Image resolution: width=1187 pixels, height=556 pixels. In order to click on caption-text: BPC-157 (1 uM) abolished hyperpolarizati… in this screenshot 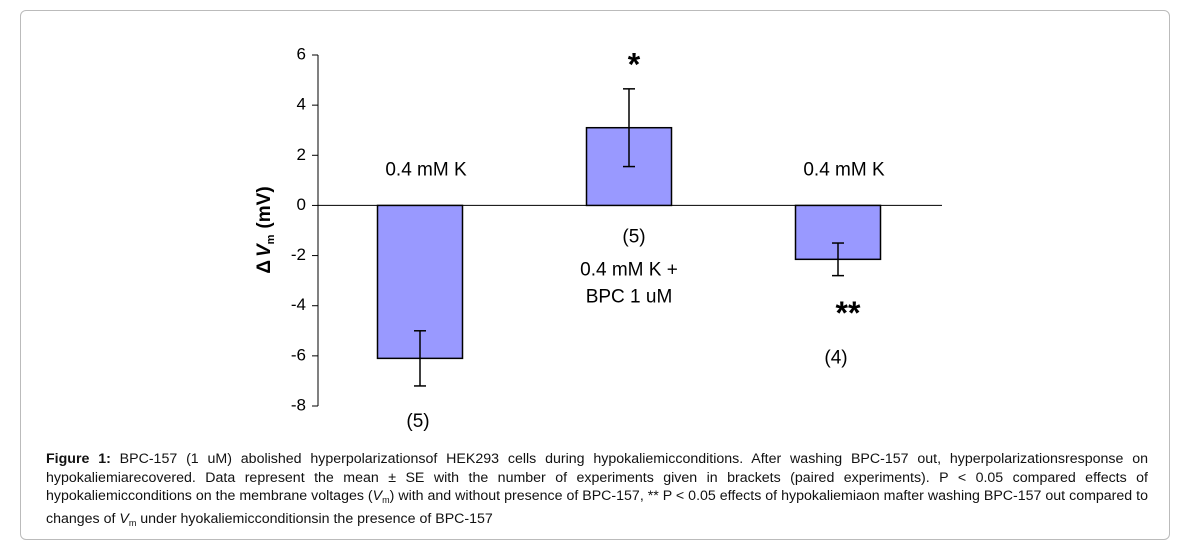, I will do `click(597, 478)`.